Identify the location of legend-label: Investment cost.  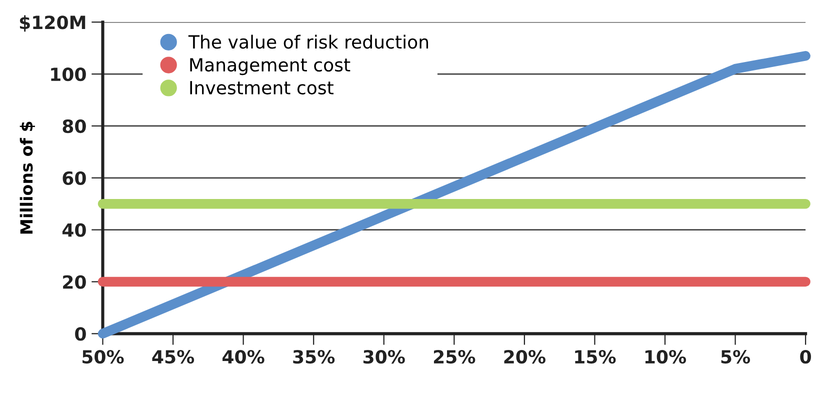
(262, 88).